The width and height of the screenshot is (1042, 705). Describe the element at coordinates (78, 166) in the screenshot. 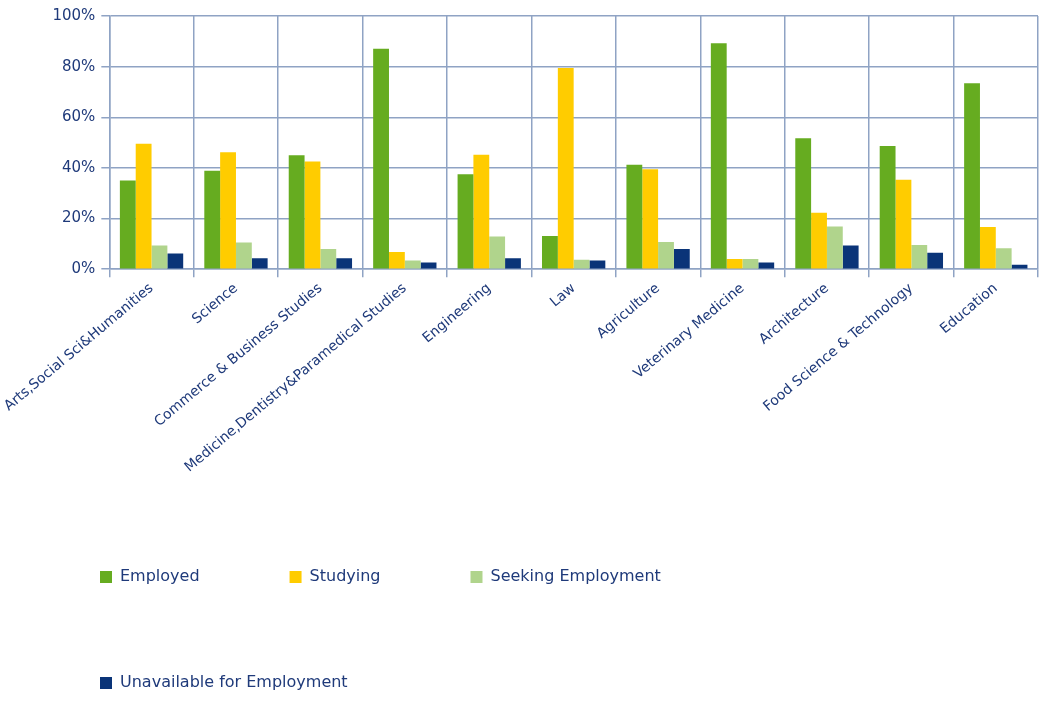

I see `y-tick-label: 40%` at that location.